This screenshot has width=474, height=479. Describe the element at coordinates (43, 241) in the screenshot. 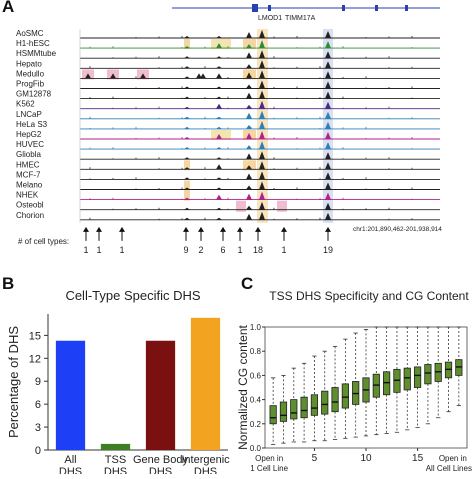

I see `cell-types-label: # of cell types:` at that location.